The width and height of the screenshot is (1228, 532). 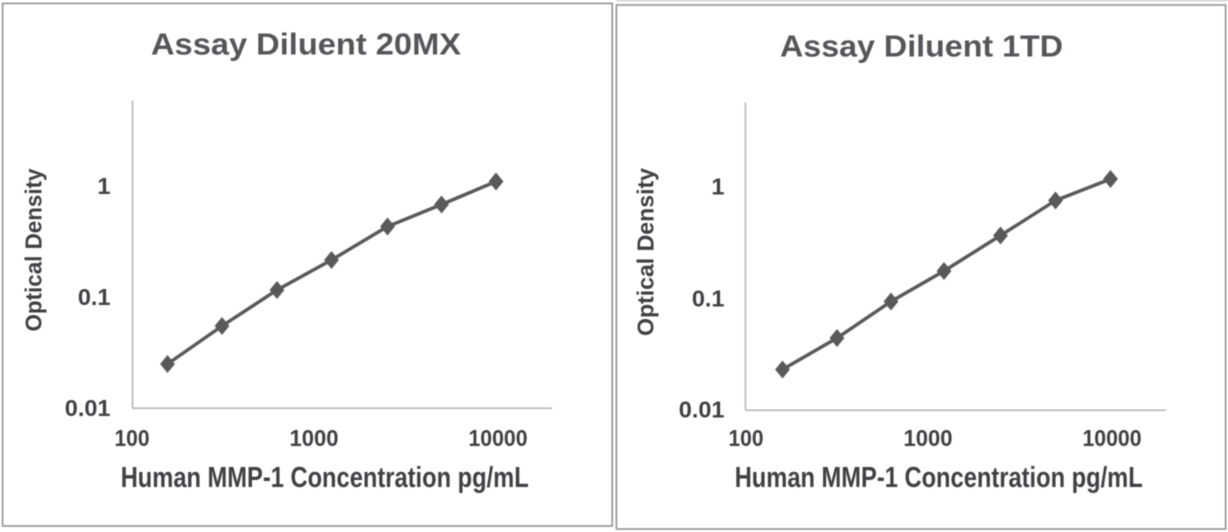 I want to click on svg-text: Assay Diluent 1TD, so click(x=921, y=47).